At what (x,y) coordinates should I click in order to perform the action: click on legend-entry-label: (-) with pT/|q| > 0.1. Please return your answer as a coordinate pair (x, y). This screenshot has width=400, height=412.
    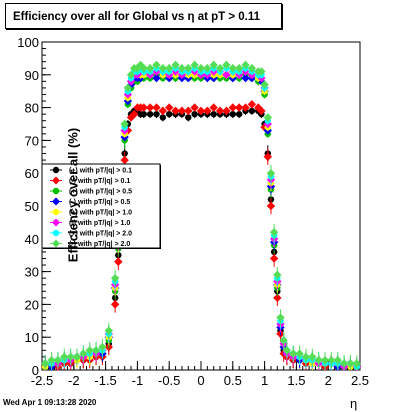
    Looking at the image, I should click on (99, 181).